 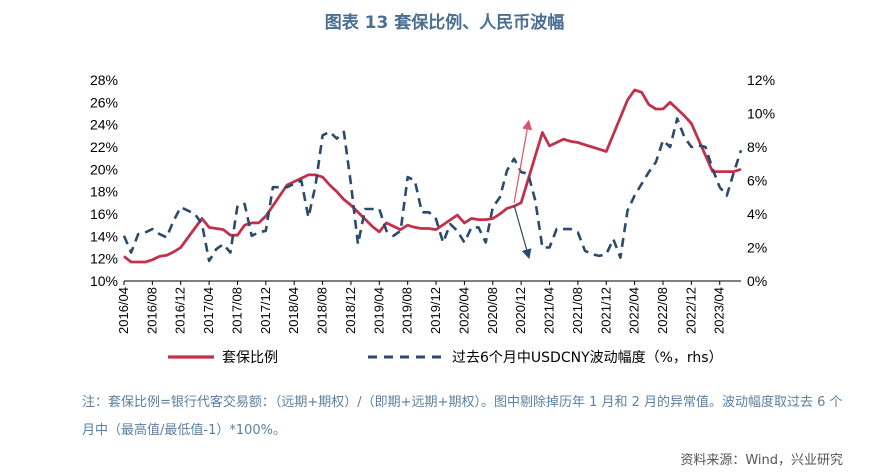 What do you see at coordinates (445, 358) in the screenshot?
I see `legend: 套保比例 过去6个月中USDCNY波动幅度（%，rhs）` at bounding box center [445, 358].